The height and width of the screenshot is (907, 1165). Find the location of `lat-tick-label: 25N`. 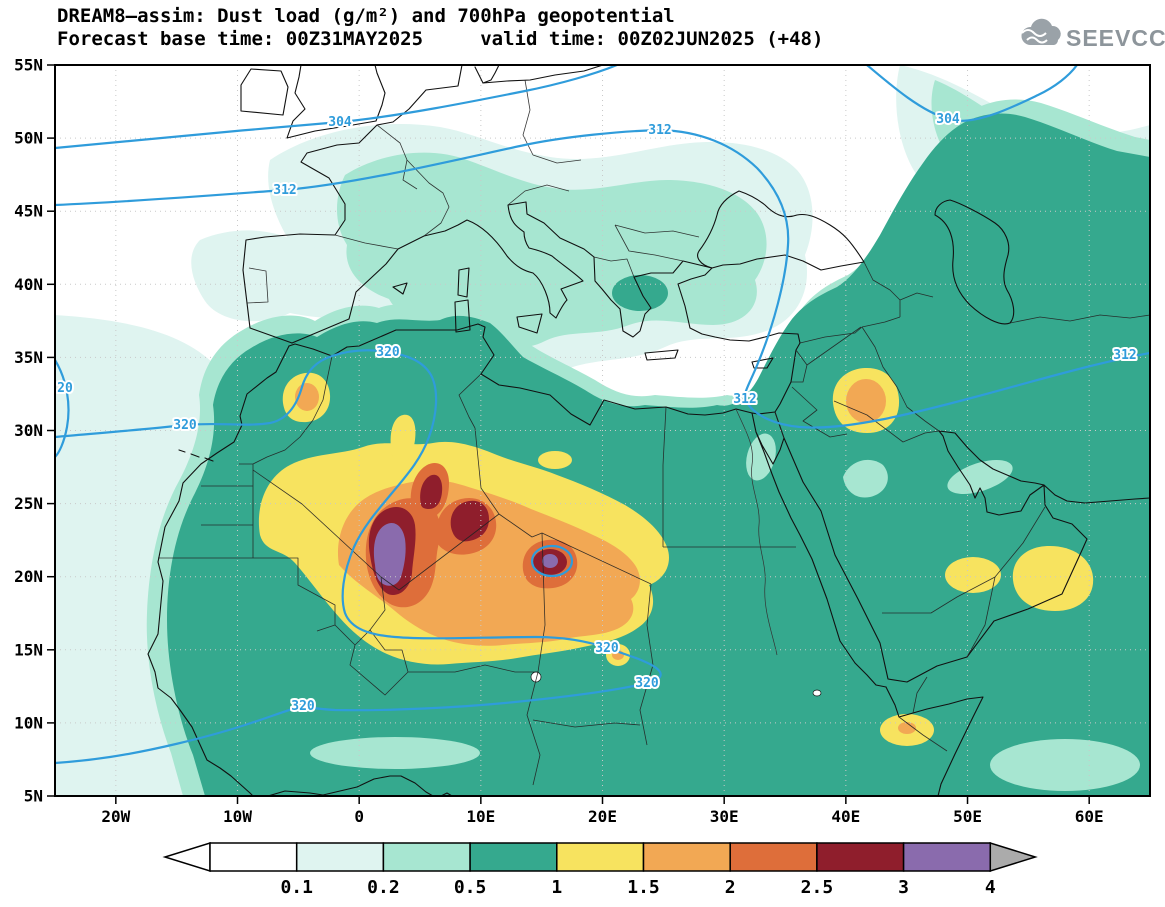

lat-tick-label: 25N is located at coordinates (28, 503).